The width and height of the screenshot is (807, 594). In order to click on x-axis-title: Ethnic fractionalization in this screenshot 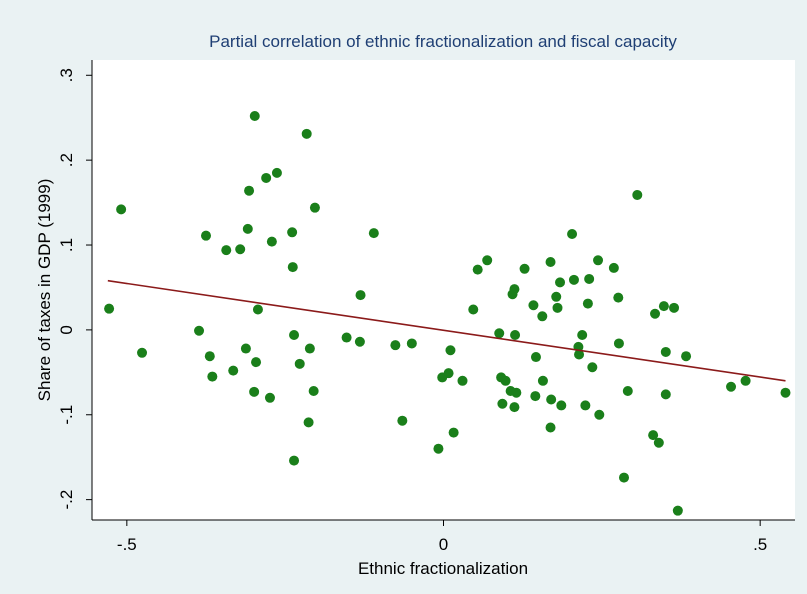, I will do `click(443, 568)`.